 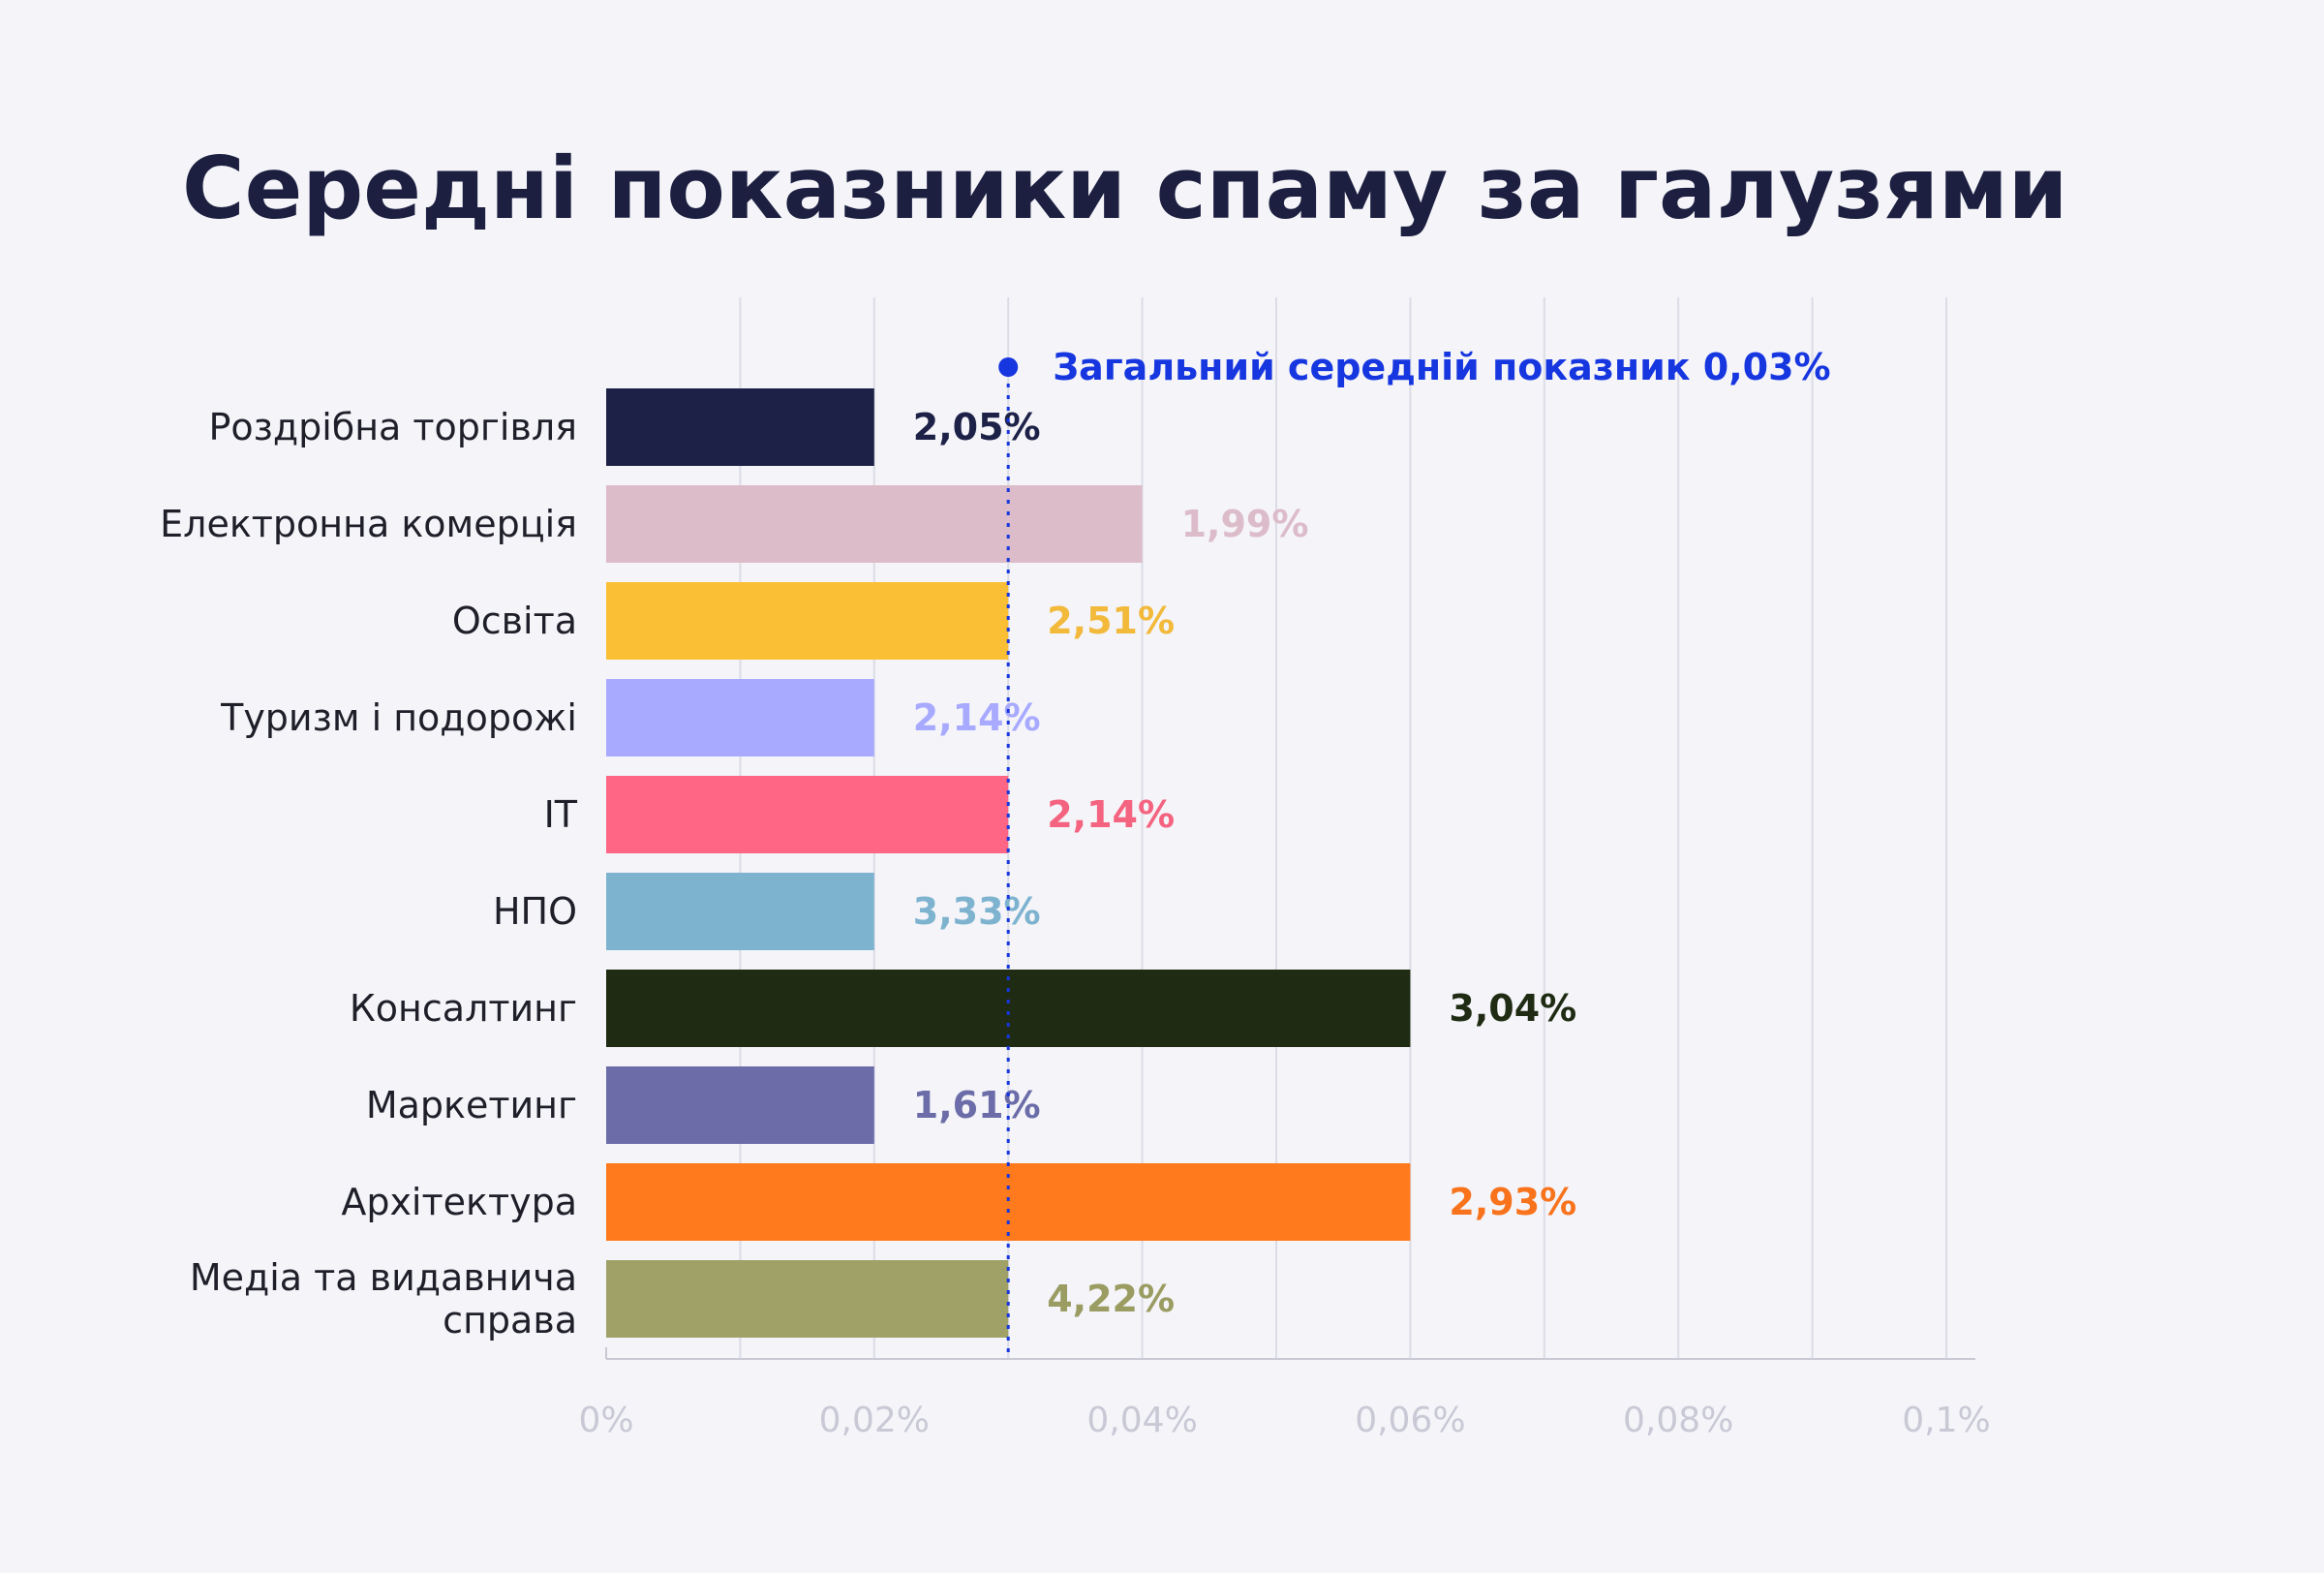 I want to click on category-label: Освіта, so click(x=515, y=621).